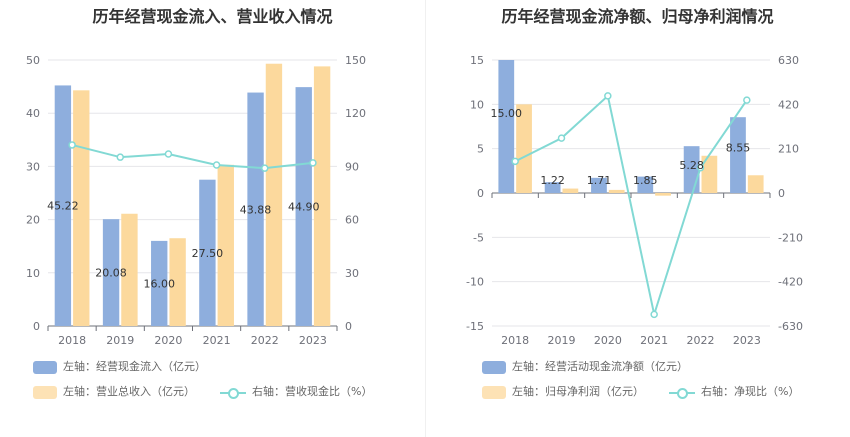 Image resolution: width=850 pixels, height=437 pixels. Describe the element at coordinates (120, 340) in the screenshot. I see `x-axis-category-label: 2019` at that location.